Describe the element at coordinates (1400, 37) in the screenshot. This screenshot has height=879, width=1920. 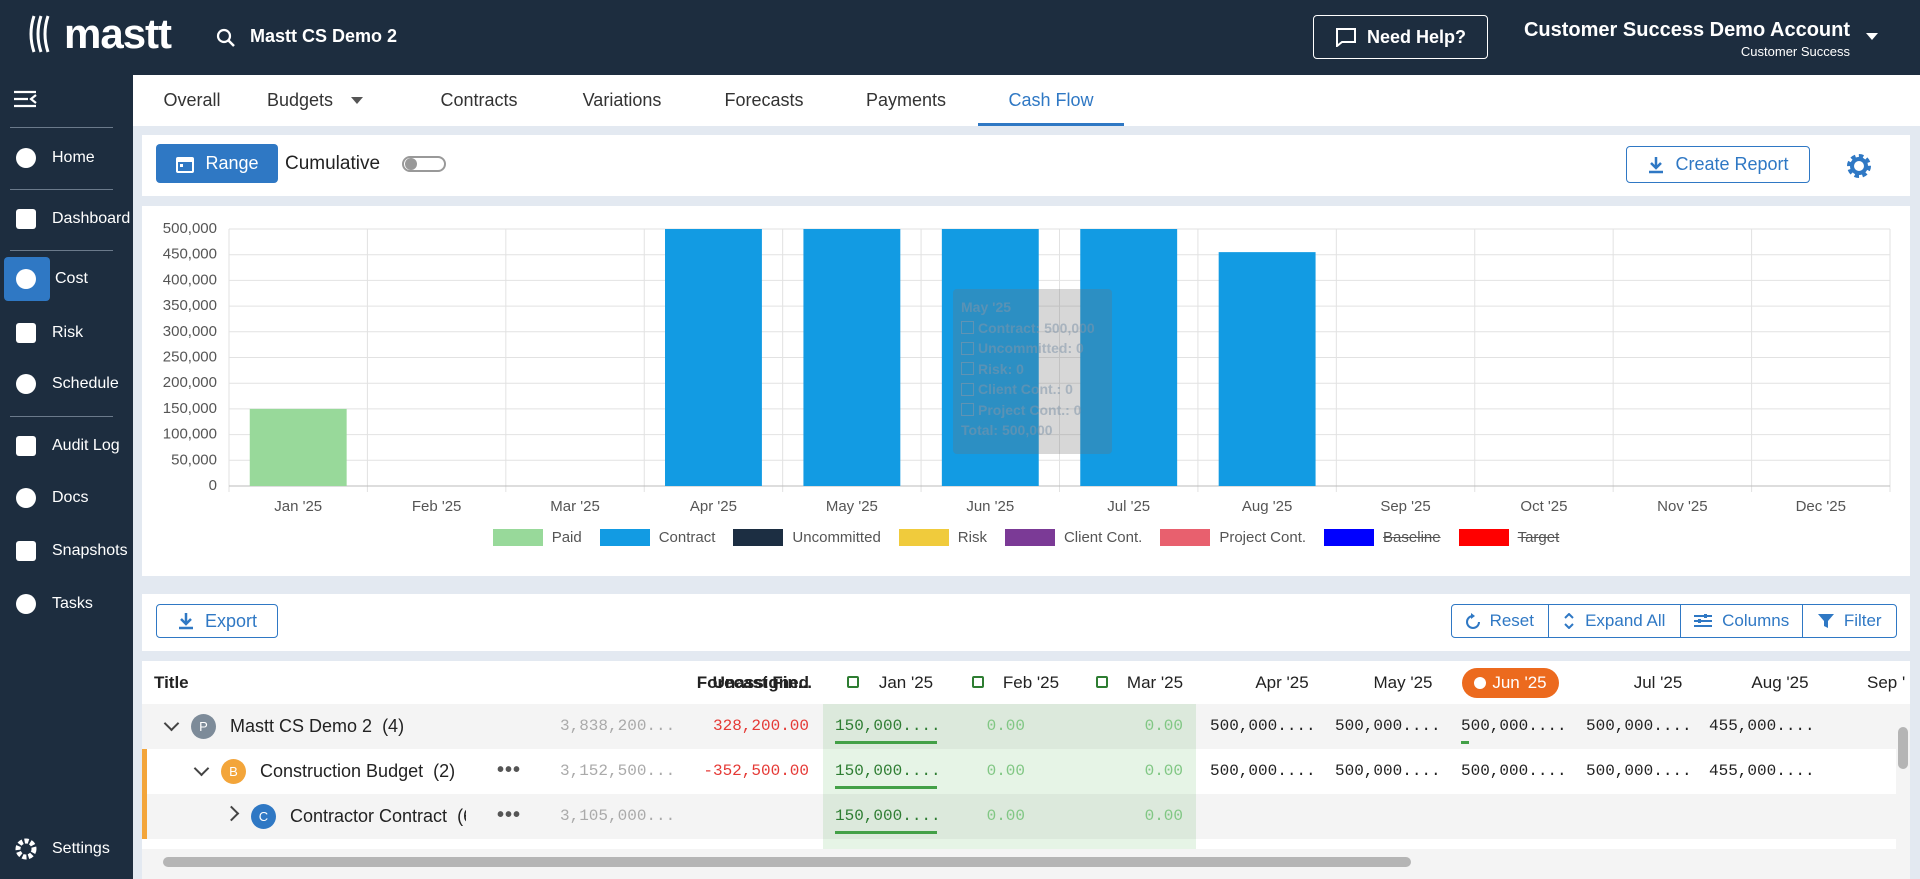
I see `need-help-button: Need Help?` at that location.